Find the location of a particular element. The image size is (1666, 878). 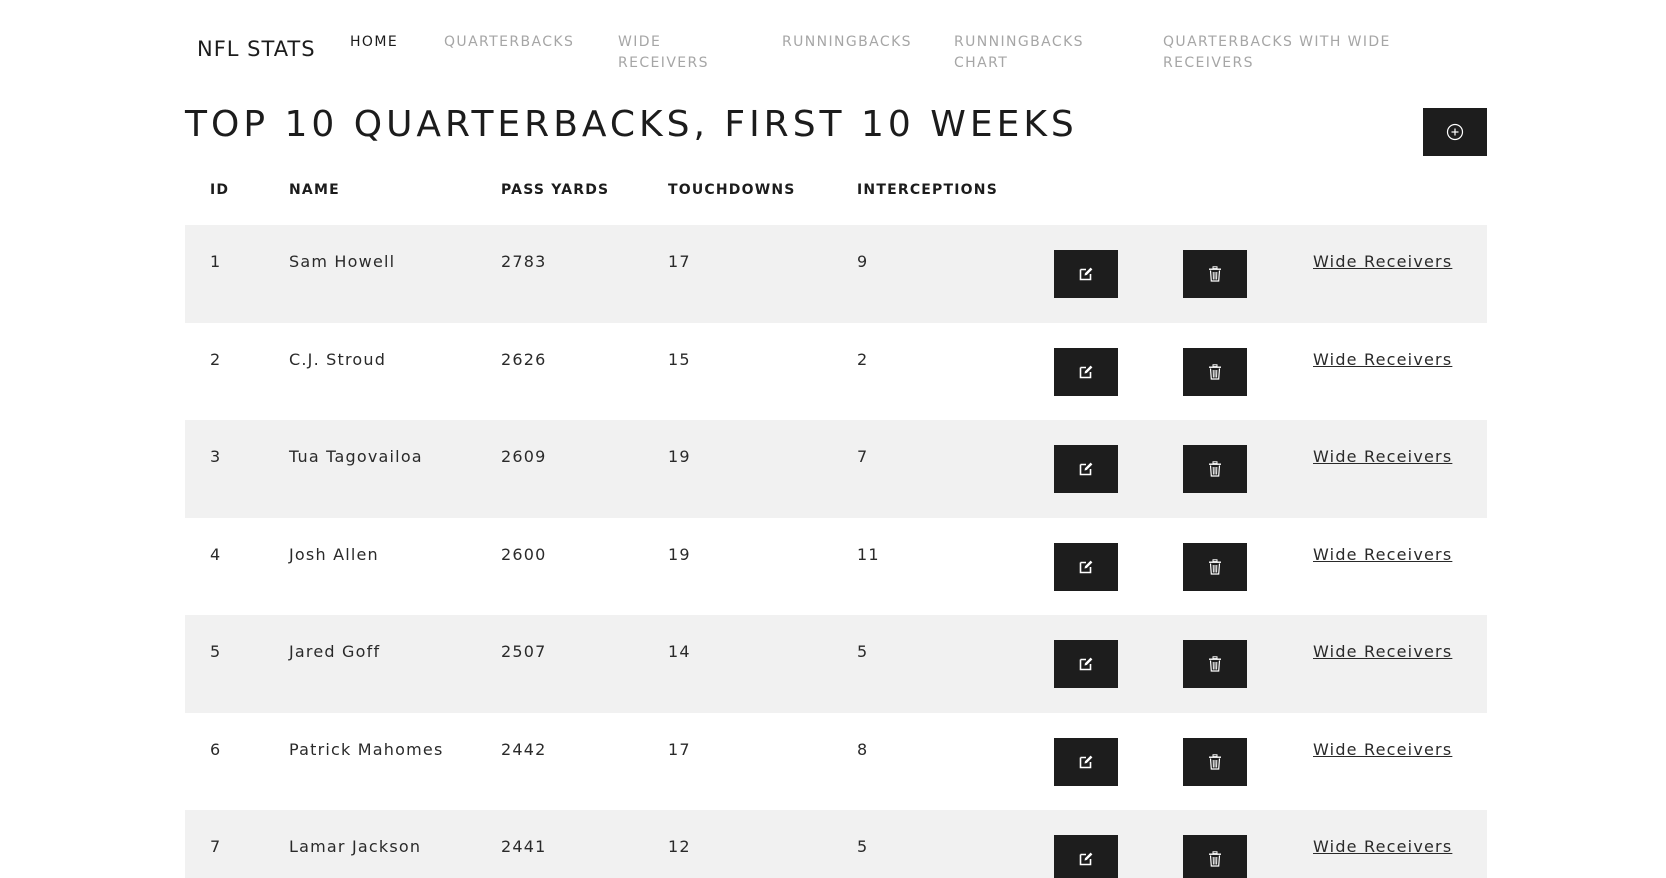

cell-interceptions: 7 is located at coordinates (863, 456).